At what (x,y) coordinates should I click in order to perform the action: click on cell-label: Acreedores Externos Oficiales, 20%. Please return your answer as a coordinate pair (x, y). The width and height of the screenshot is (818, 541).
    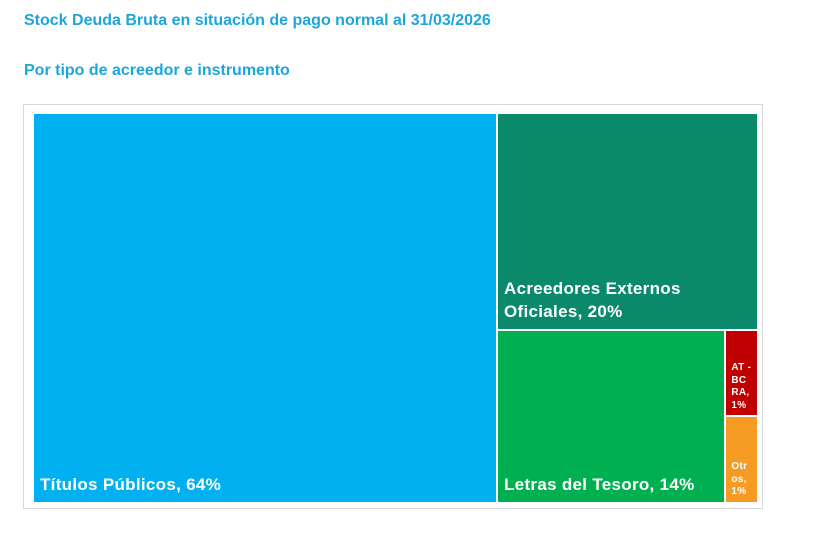
    Looking at the image, I should click on (592, 300).